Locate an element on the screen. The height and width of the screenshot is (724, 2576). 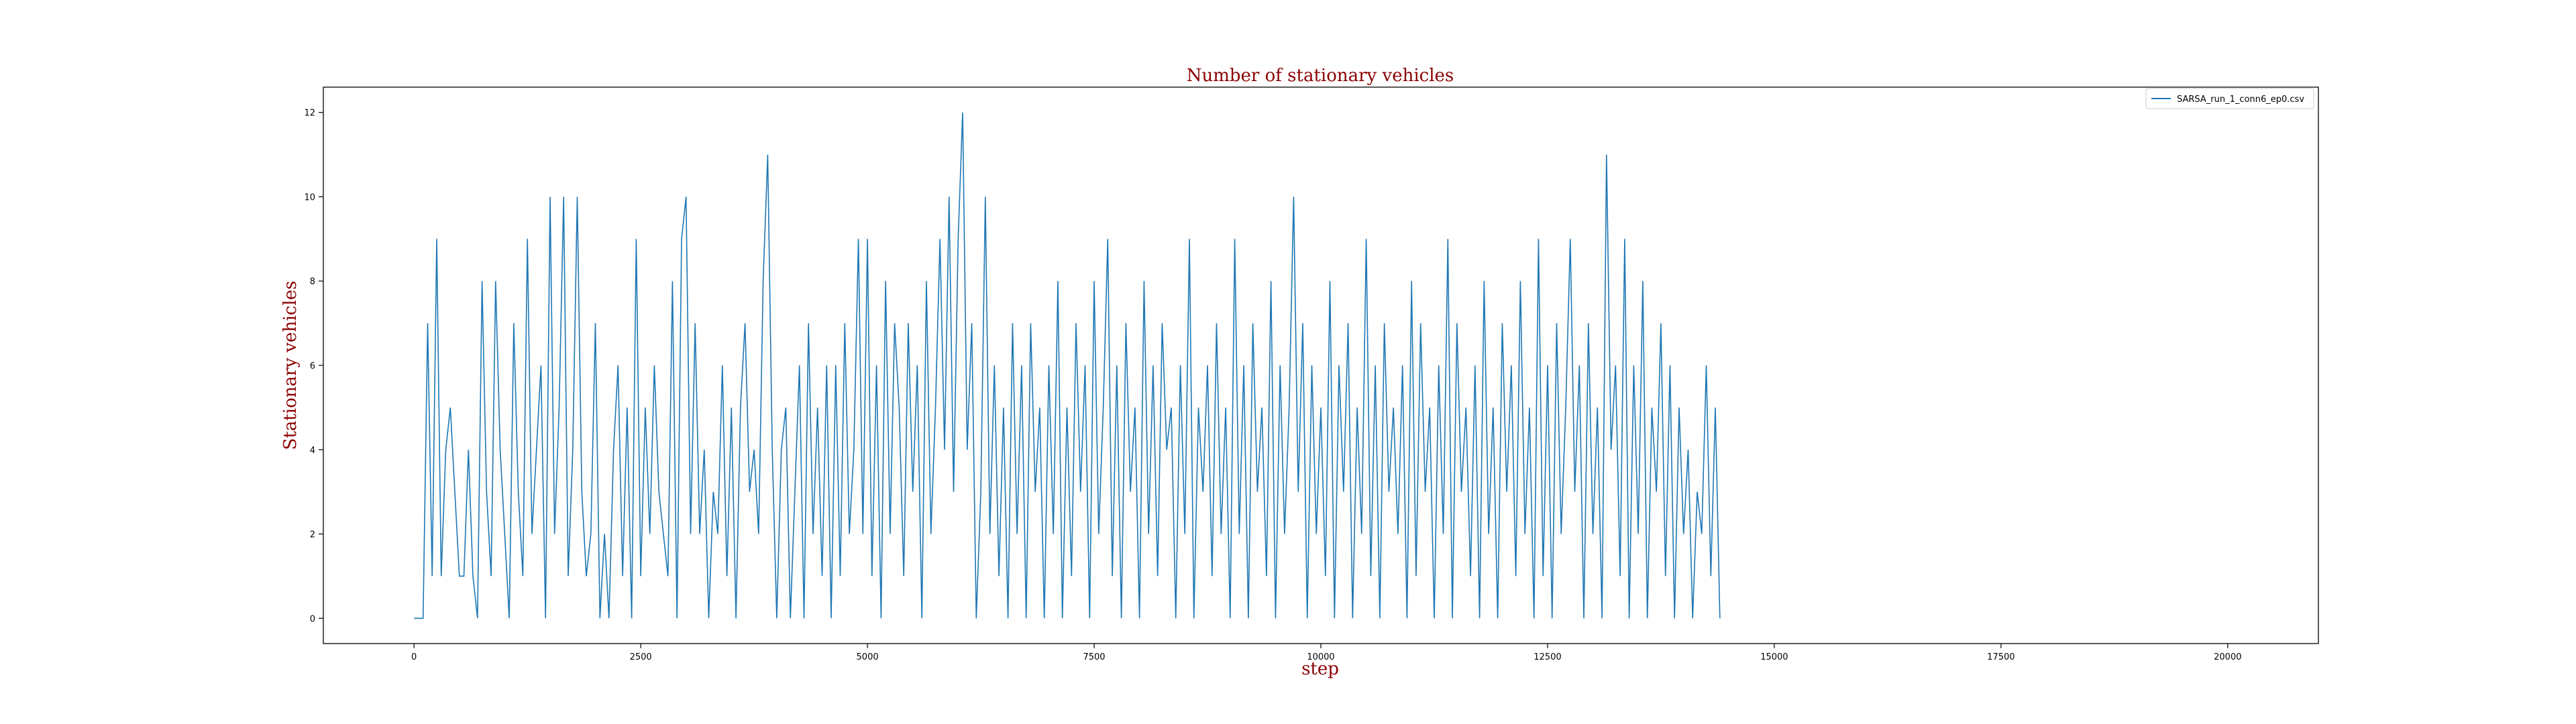
y-tick-label: 2 is located at coordinates (312, 535).